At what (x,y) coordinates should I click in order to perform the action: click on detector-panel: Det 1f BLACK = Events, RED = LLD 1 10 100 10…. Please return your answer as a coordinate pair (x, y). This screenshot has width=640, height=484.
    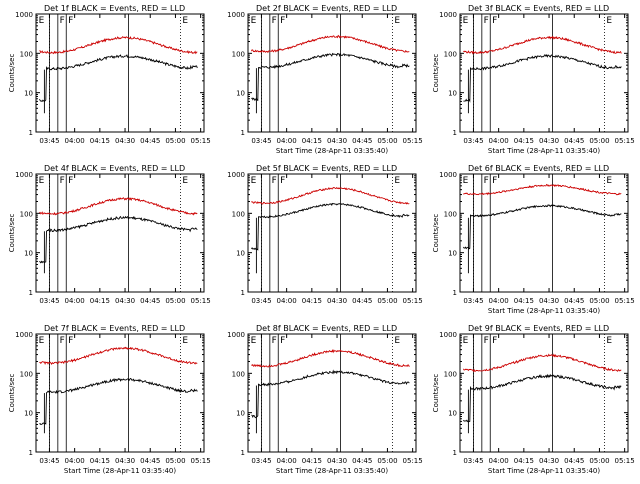
    Looking at the image, I should click on (109, 74).